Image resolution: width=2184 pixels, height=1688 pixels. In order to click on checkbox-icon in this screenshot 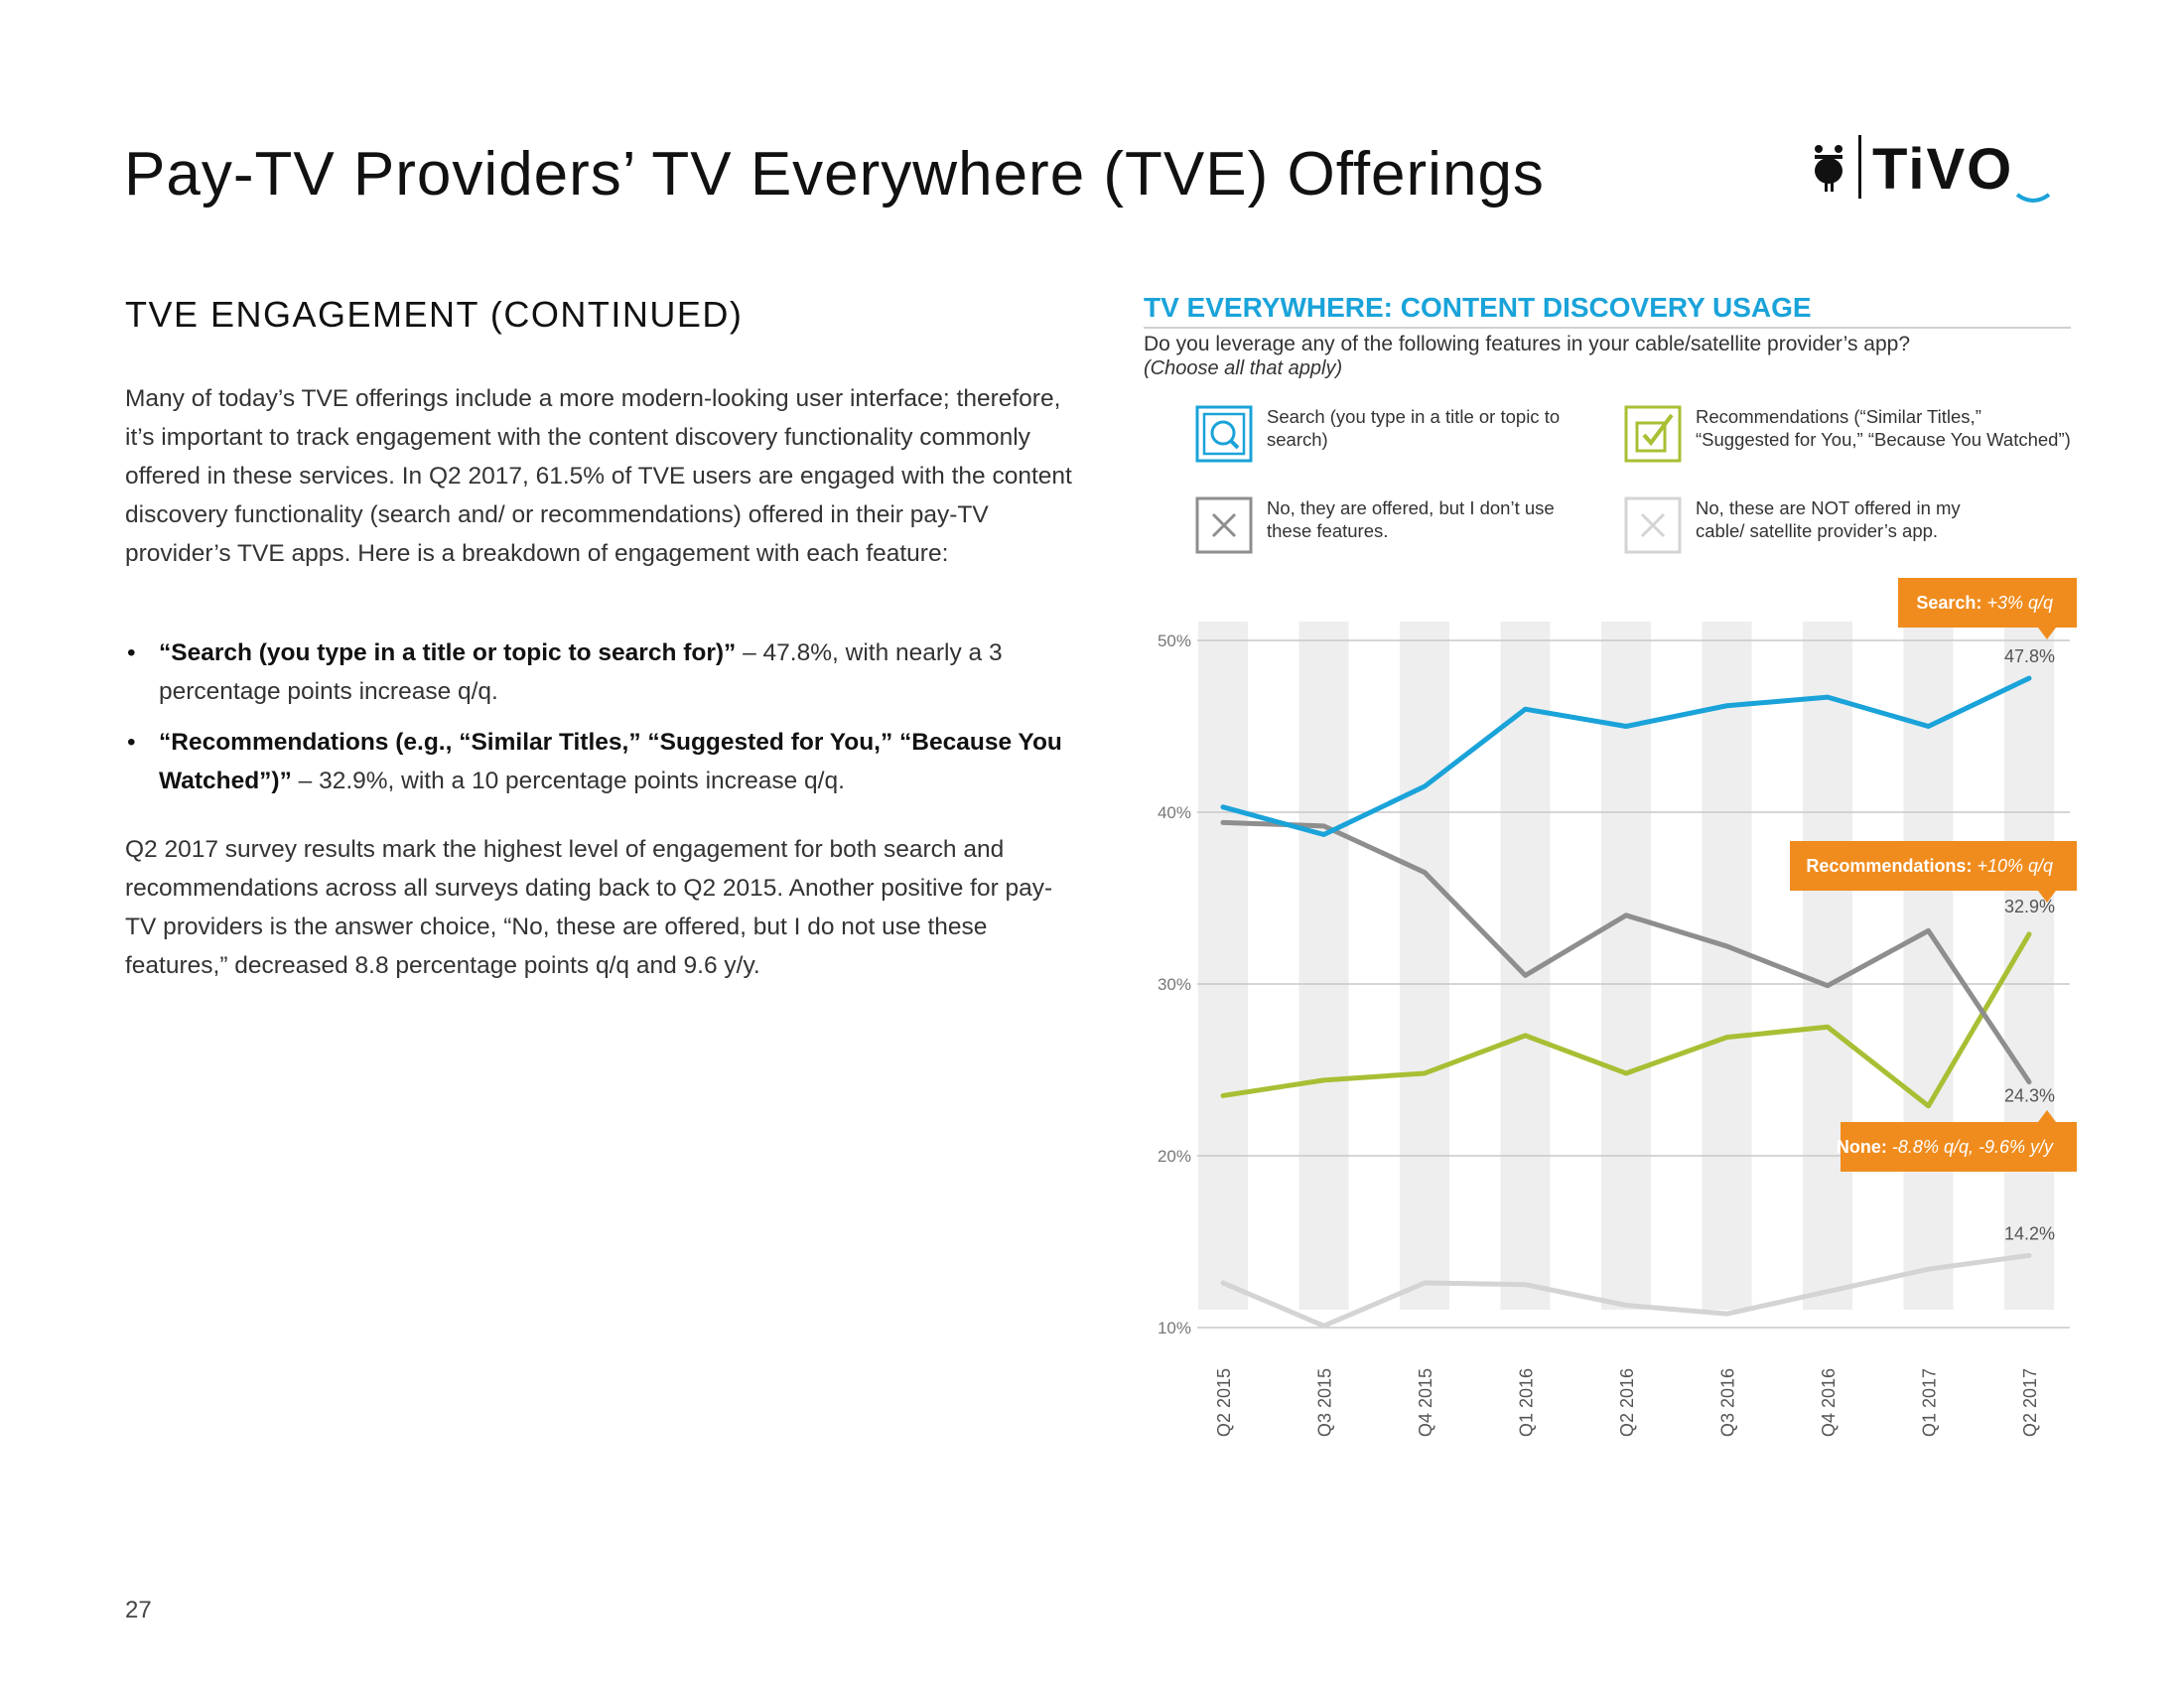, I will do `click(1653, 434)`.